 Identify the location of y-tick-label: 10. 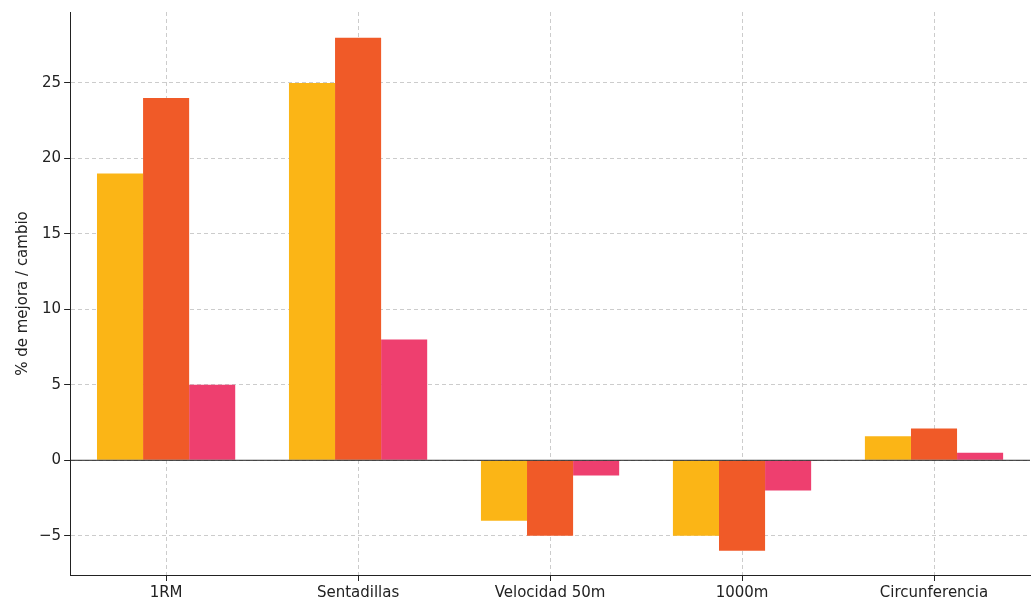
(52, 308).